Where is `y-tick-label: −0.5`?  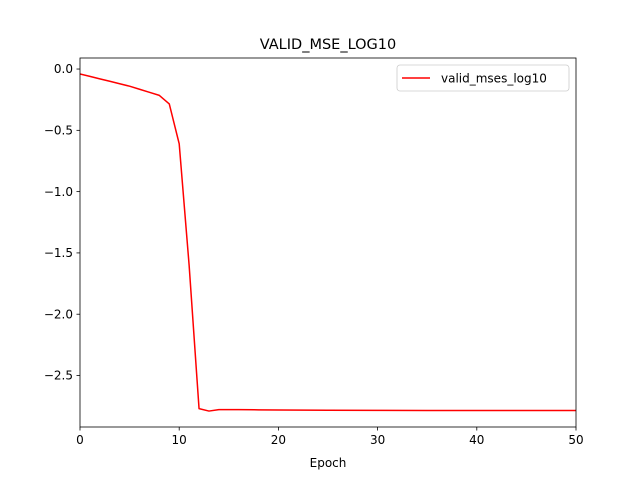 y-tick-label: −0.5 is located at coordinates (58, 131).